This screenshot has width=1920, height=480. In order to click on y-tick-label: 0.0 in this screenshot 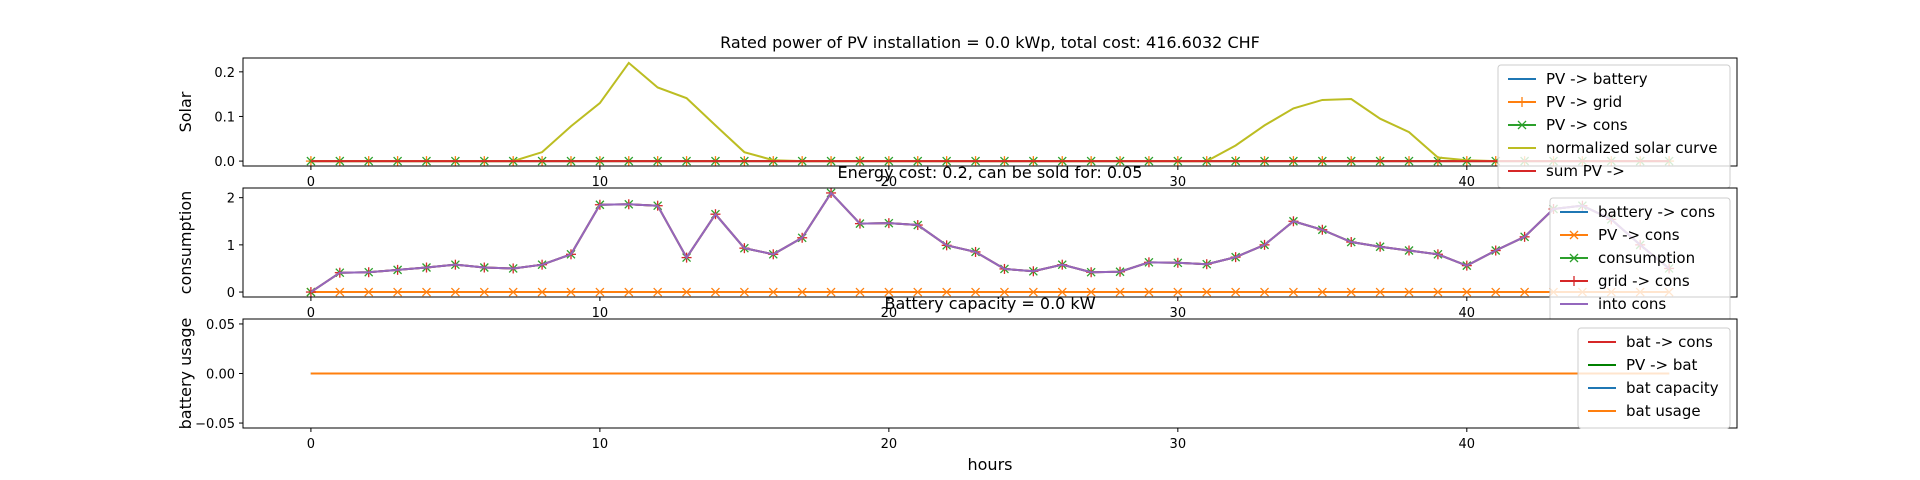, I will do `click(224, 162)`.